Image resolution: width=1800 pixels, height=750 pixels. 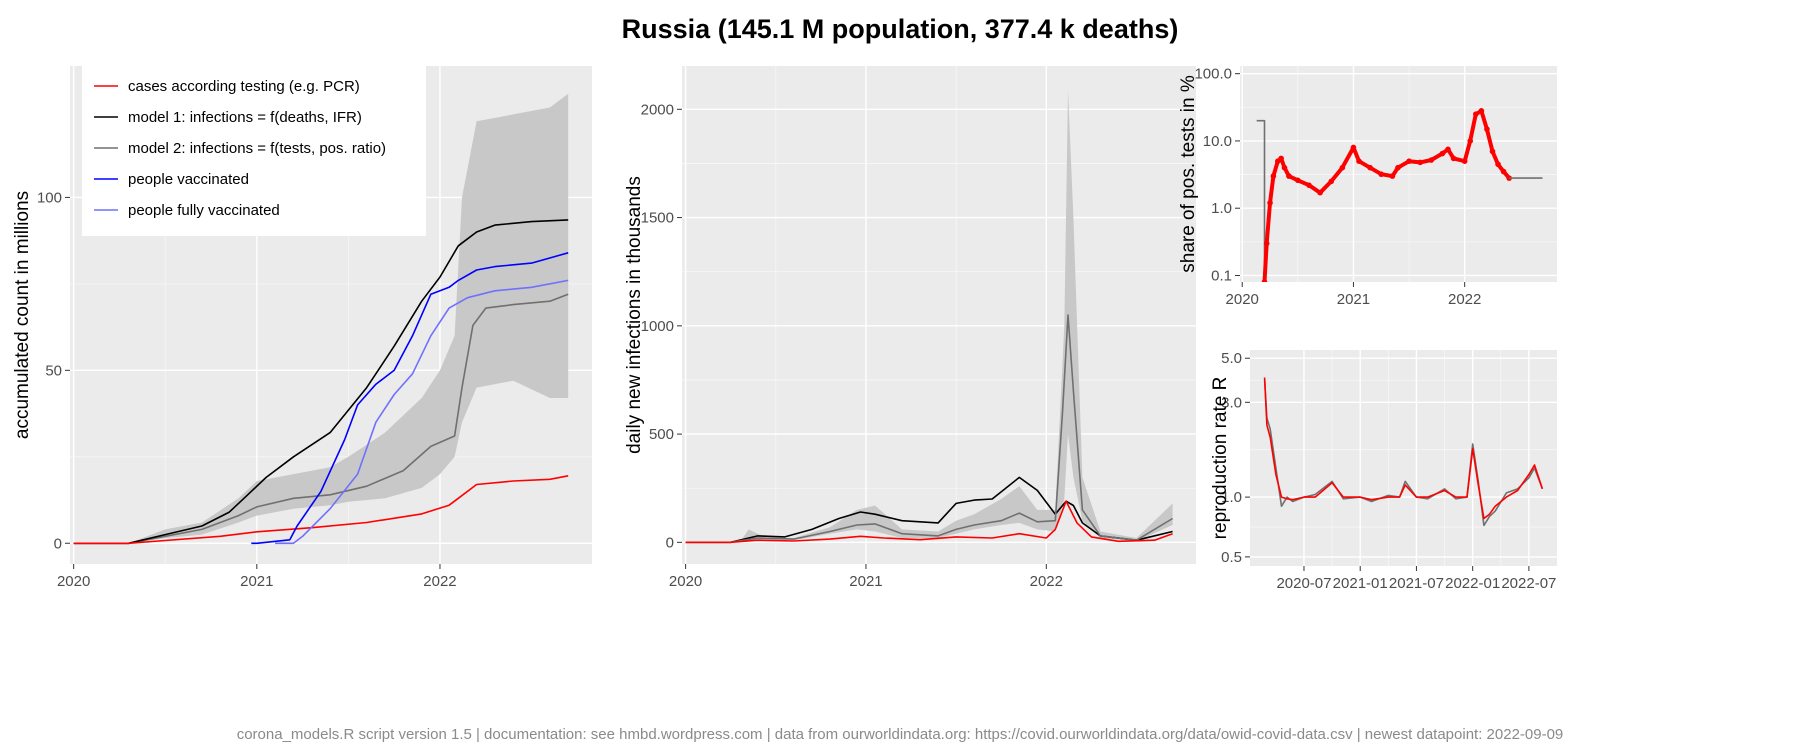 I want to click on y-tick-label: 0.5, so click(x=1231, y=557).